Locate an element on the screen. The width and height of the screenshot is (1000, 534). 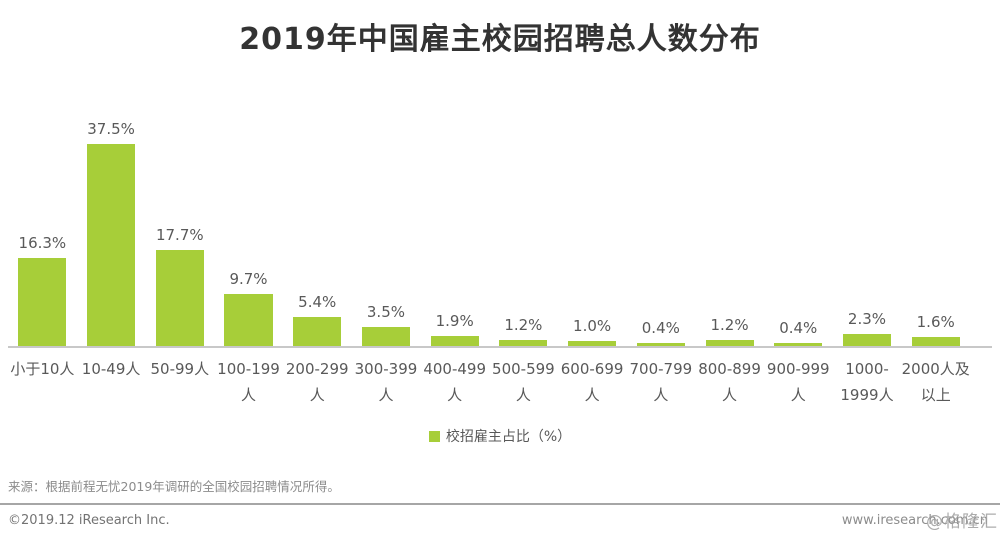
x-axis-tick-label: 10-49人 is located at coordinates (111, 369).